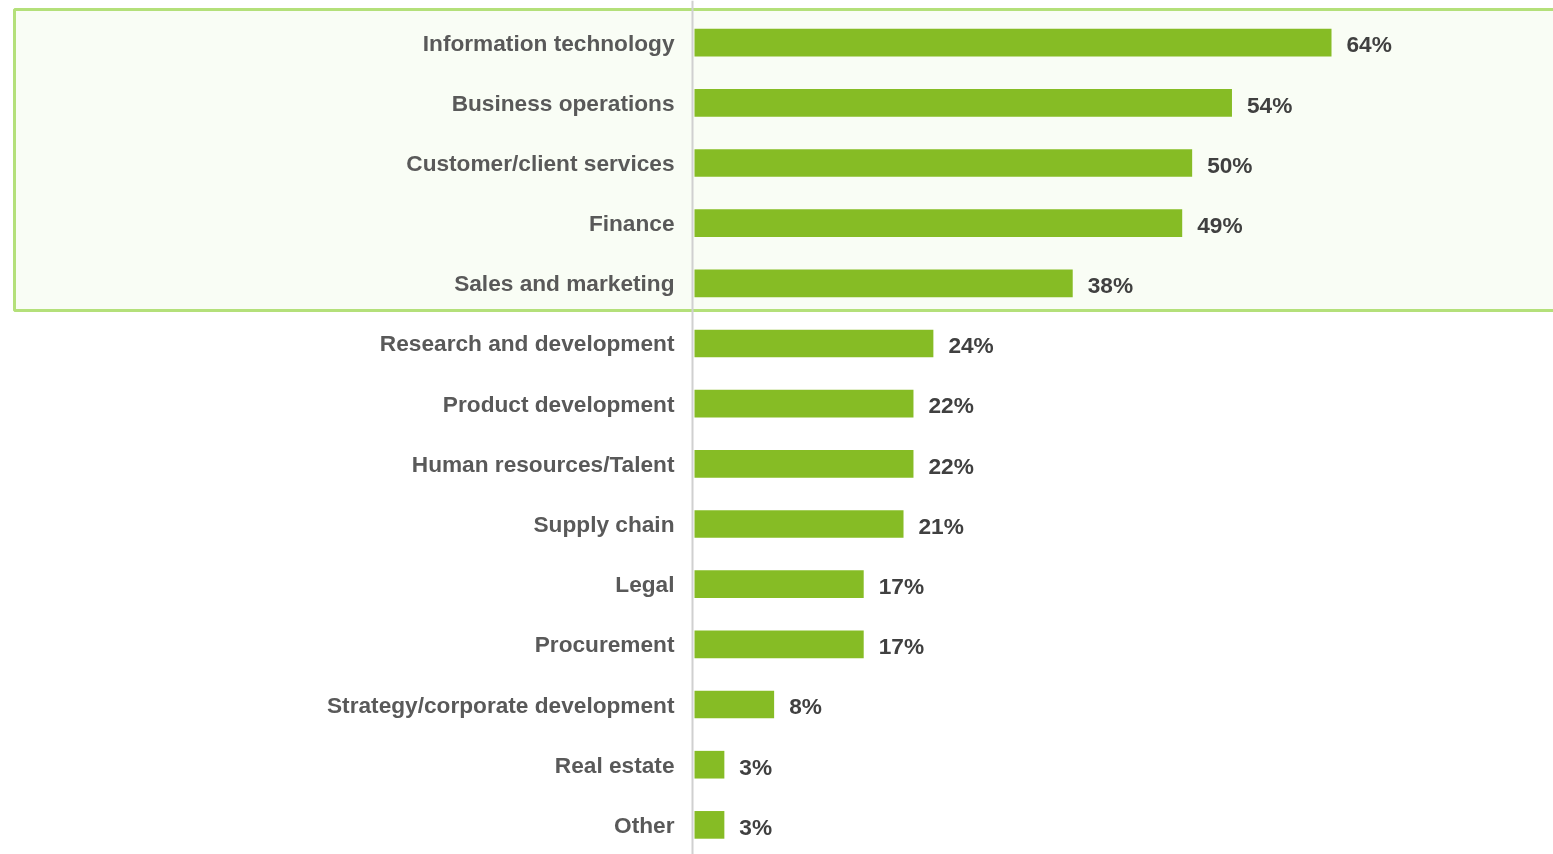 The height and width of the screenshot is (854, 1553). I want to click on data-label: 21%, so click(941, 525).